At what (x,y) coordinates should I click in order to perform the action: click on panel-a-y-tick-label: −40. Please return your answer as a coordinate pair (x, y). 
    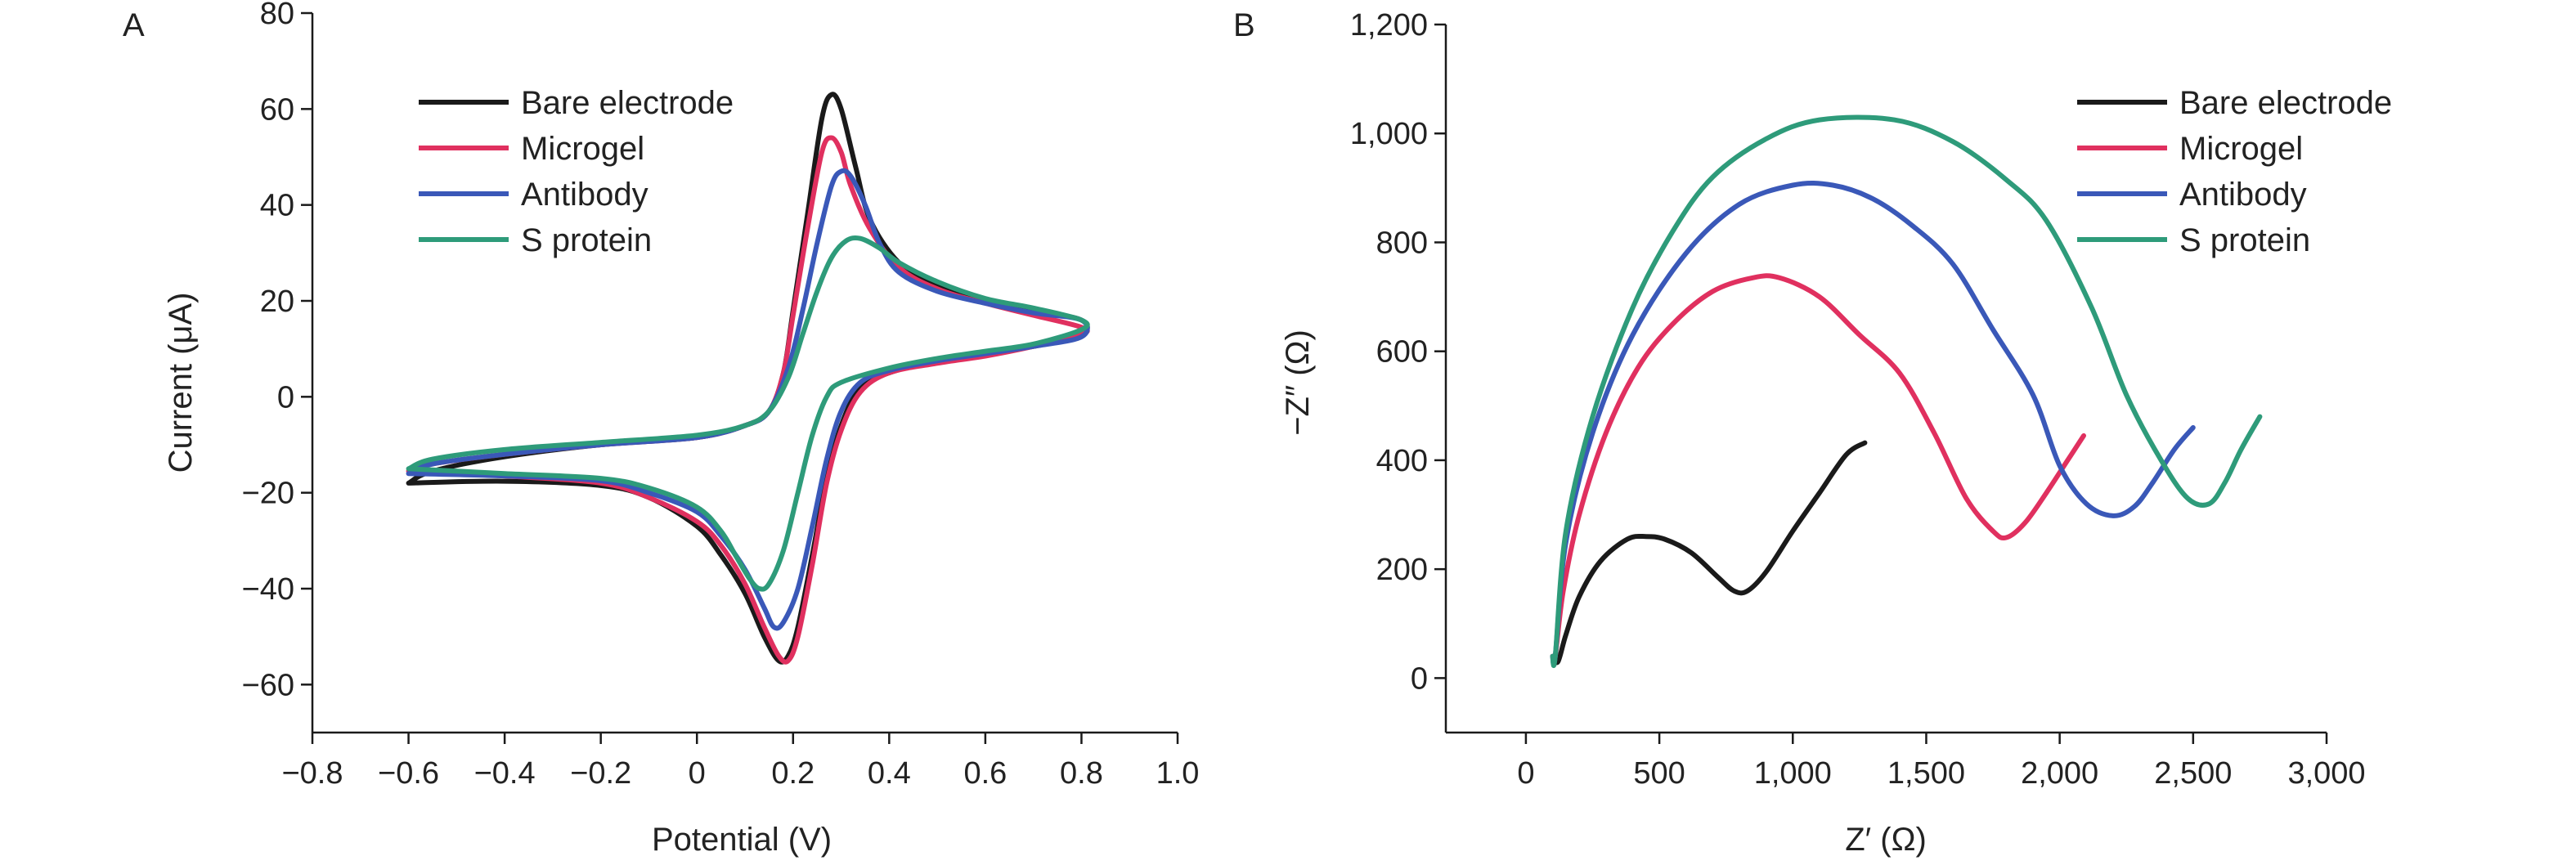
    Looking at the image, I should click on (268, 589).